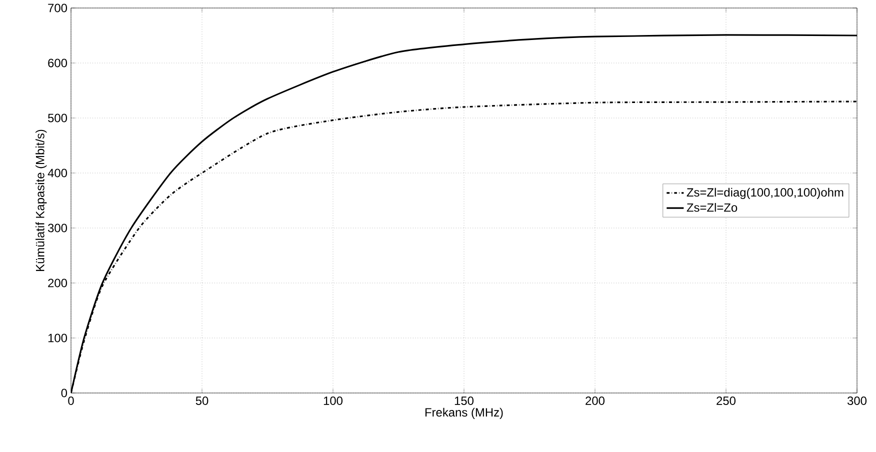 The height and width of the screenshot is (452, 876). Describe the element at coordinates (58, 118) in the screenshot. I see `y-tick-label: 500` at that location.